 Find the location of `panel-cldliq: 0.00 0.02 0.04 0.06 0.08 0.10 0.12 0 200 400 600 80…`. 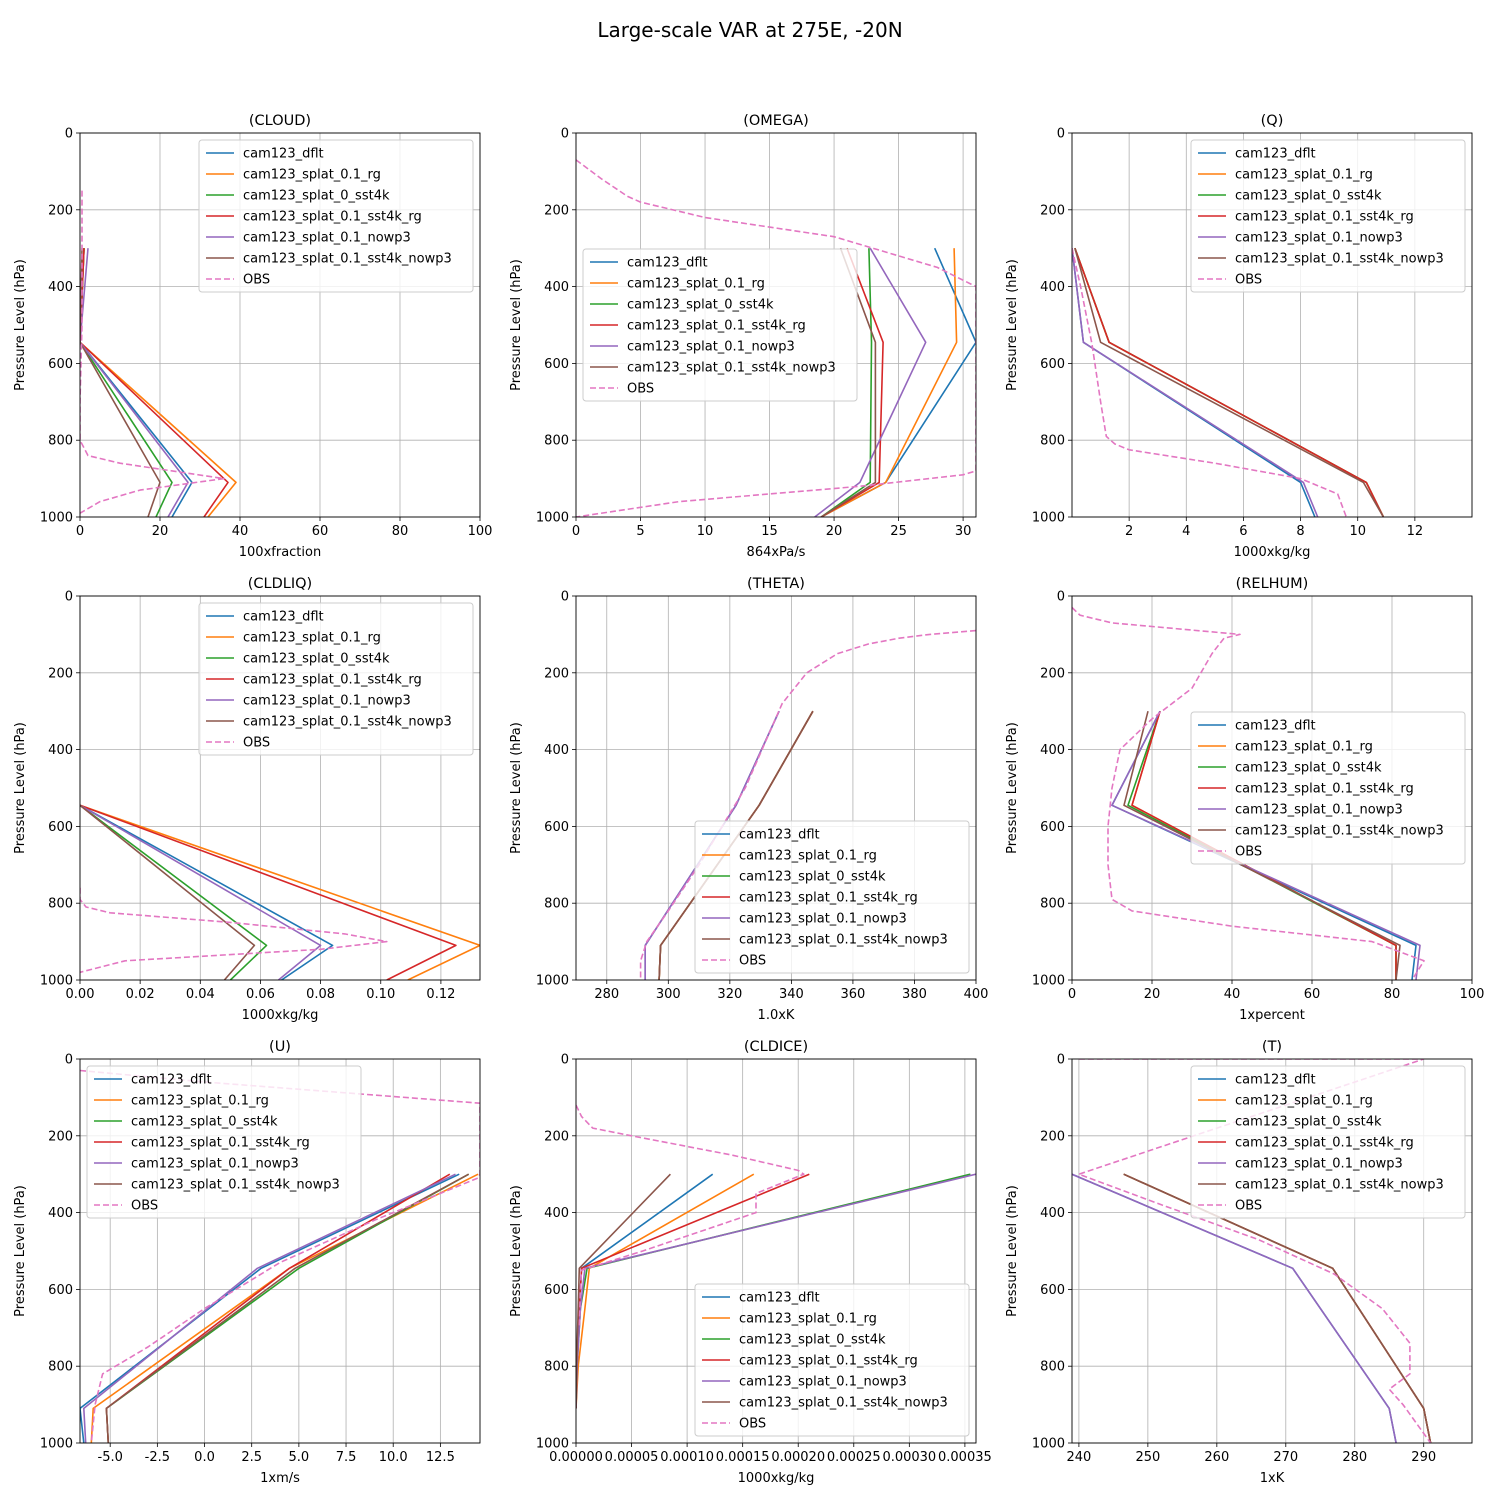

panel-cldliq: 0.00 0.02 0.04 0.06 0.08 0.10 0.12 0 200 400 600 80… is located at coordinates (247, 799).